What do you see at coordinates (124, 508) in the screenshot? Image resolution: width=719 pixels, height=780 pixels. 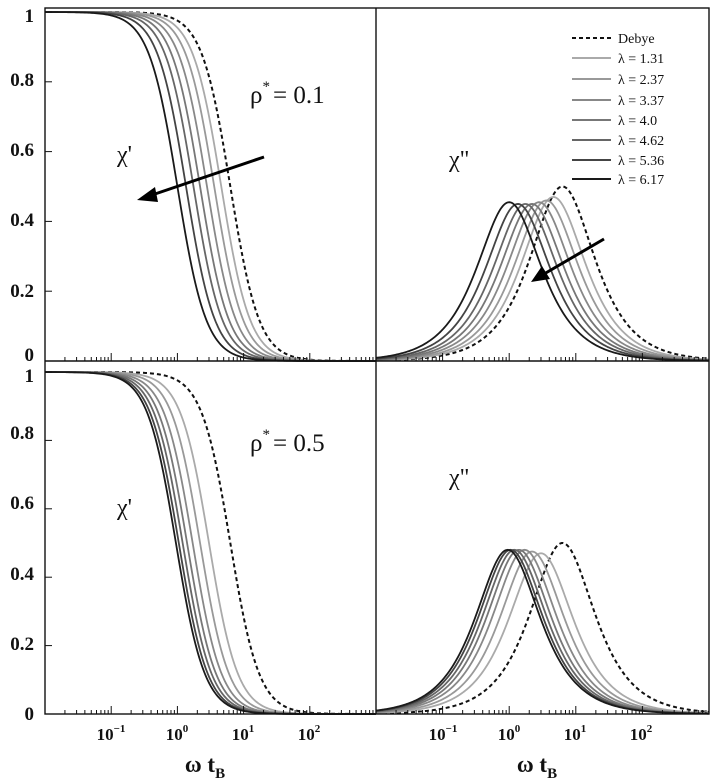 I see `chi-prime-label-bottom: χ'` at bounding box center [124, 508].